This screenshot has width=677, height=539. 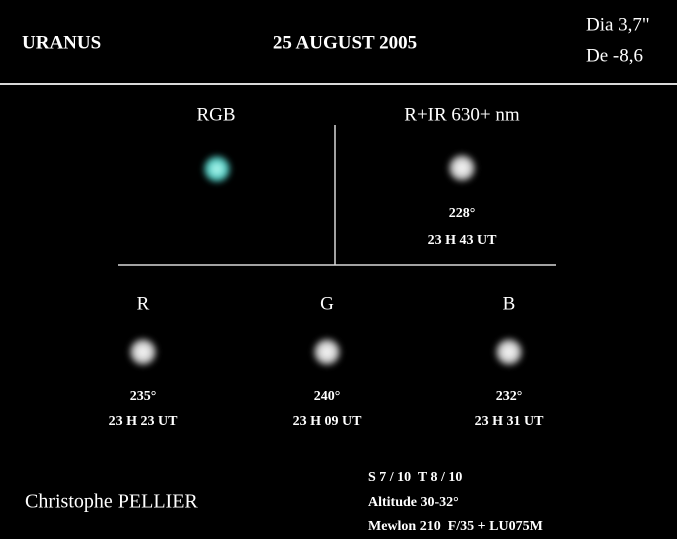 What do you see at coordinates (618, 24) in the screenshot?
I see `diameter: Dia 3,7"` at bounding box center [618, 24].